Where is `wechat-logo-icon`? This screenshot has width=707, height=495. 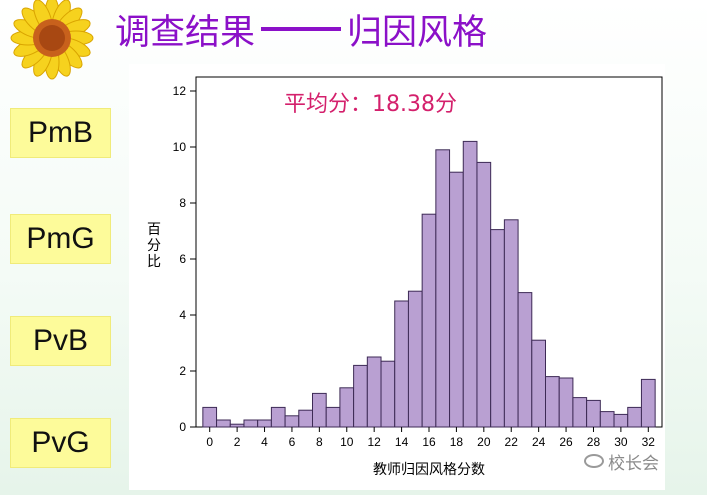
wechat-logo-icon is located at coordinates (594, 461).